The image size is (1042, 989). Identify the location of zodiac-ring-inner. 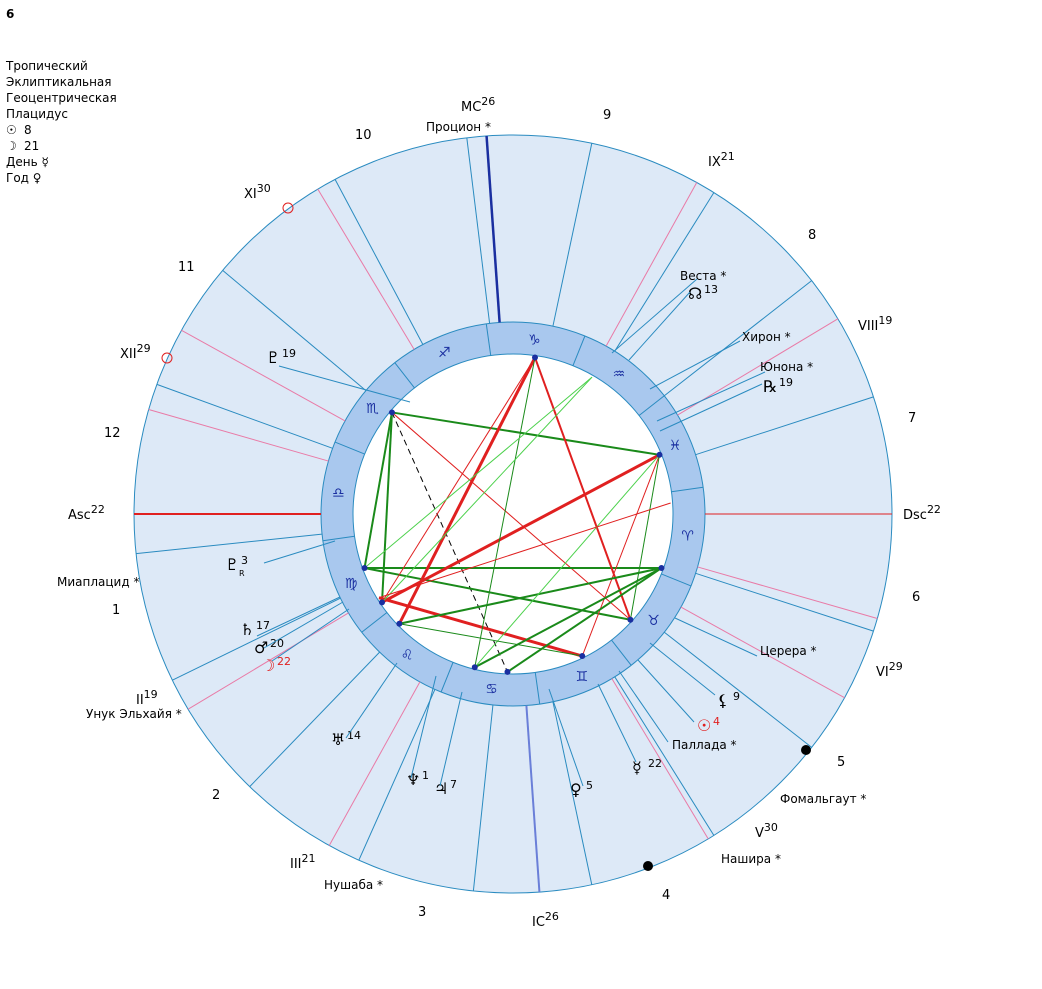
(513, 514).